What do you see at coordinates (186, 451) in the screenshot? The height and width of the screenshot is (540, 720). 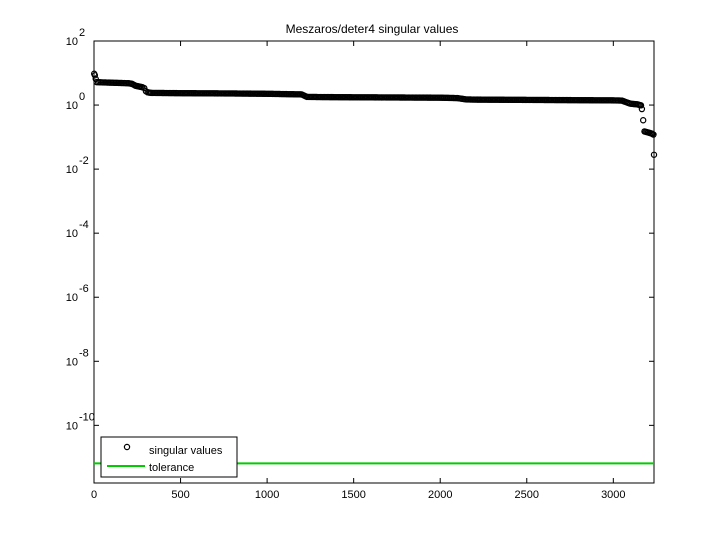 I see `legend-label-singular-values: singular values` at bounding box center [186, 451].